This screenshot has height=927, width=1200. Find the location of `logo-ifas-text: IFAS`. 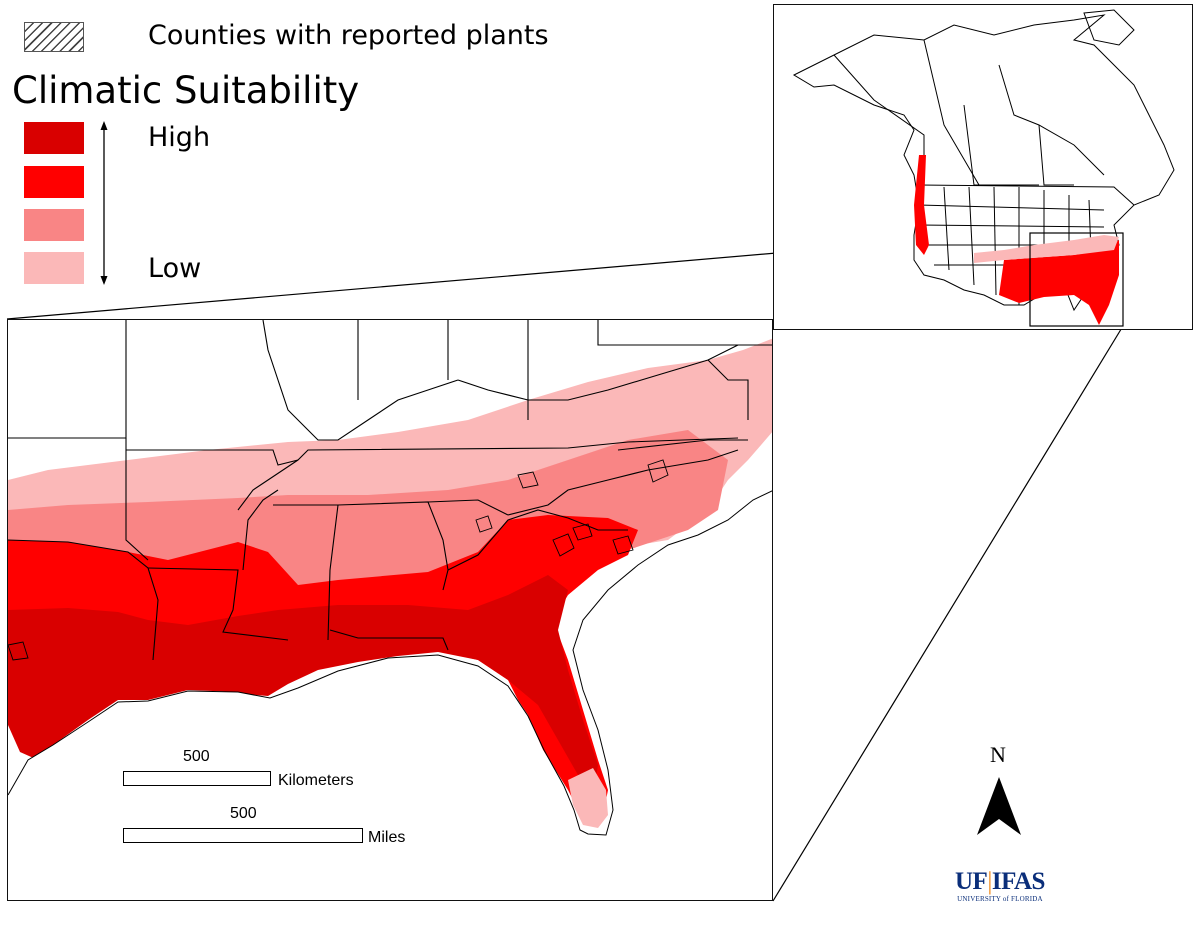

logo-ifas-text: IFAS is located at coordinates (1018, 881).